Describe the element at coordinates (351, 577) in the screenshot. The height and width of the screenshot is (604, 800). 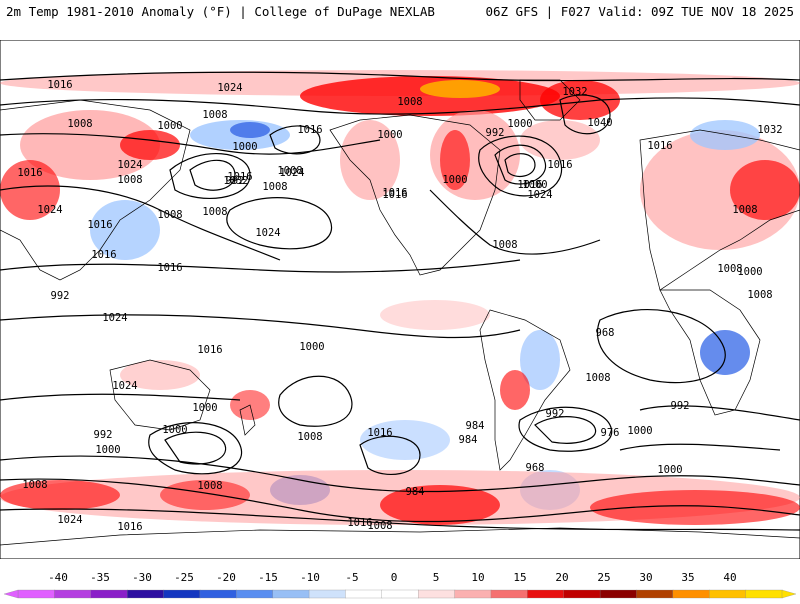
I see `colorbar-tick-label: -5` at that location.